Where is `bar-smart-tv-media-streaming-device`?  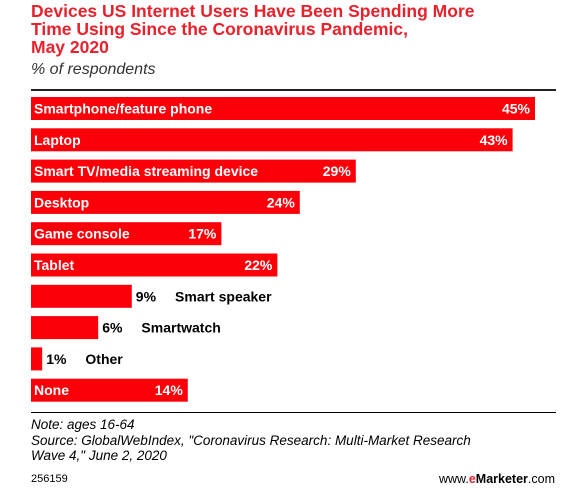 bar-smart-tv-media-streaming-device is located at coordinates (193, 171).